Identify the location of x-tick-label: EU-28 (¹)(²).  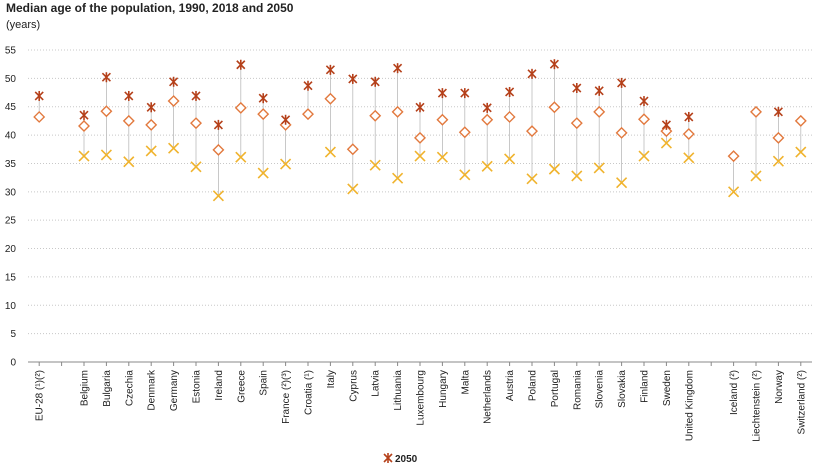
(40, 395).